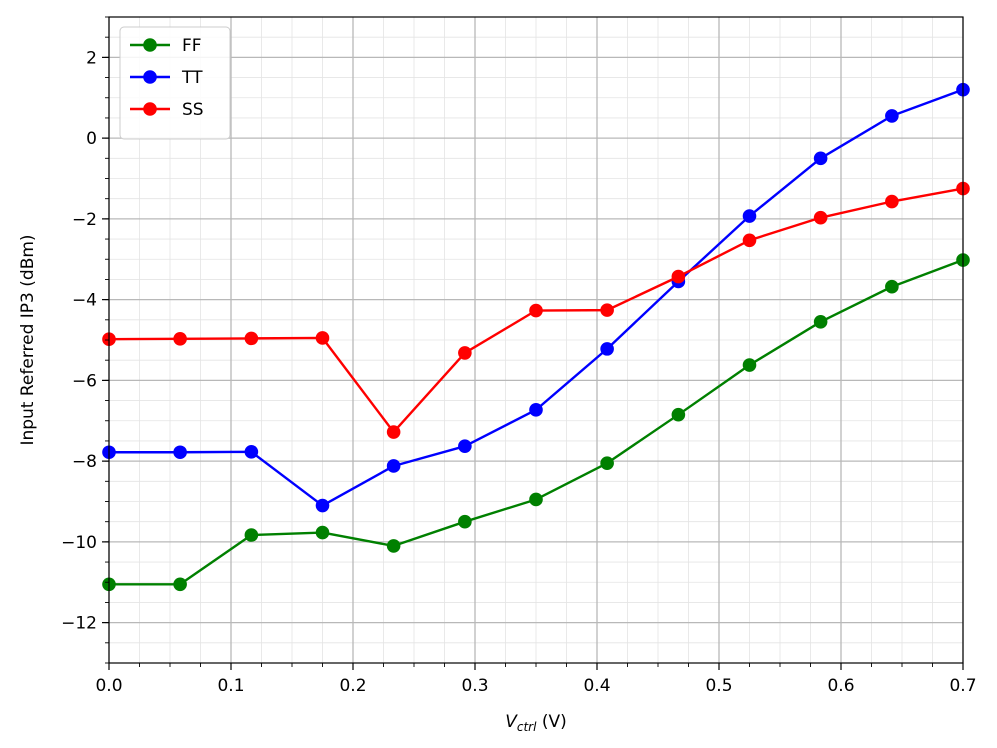 The image size is (997, 748). I want to click on legend-marker-ff, so click(150, 45).